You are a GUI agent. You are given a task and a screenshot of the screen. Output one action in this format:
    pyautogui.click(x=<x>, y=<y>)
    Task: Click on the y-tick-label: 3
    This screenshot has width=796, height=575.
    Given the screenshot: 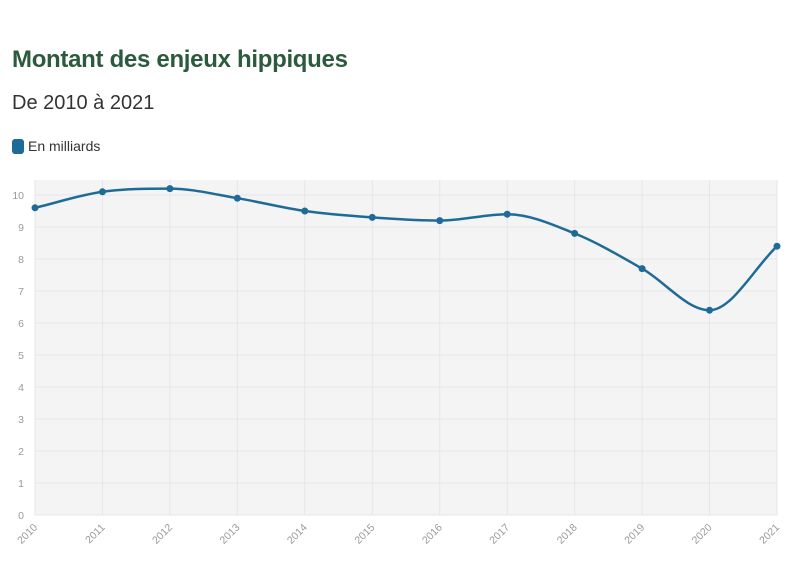 What is the action you would take?
    pyautogui.click(x=21, y=420)
    